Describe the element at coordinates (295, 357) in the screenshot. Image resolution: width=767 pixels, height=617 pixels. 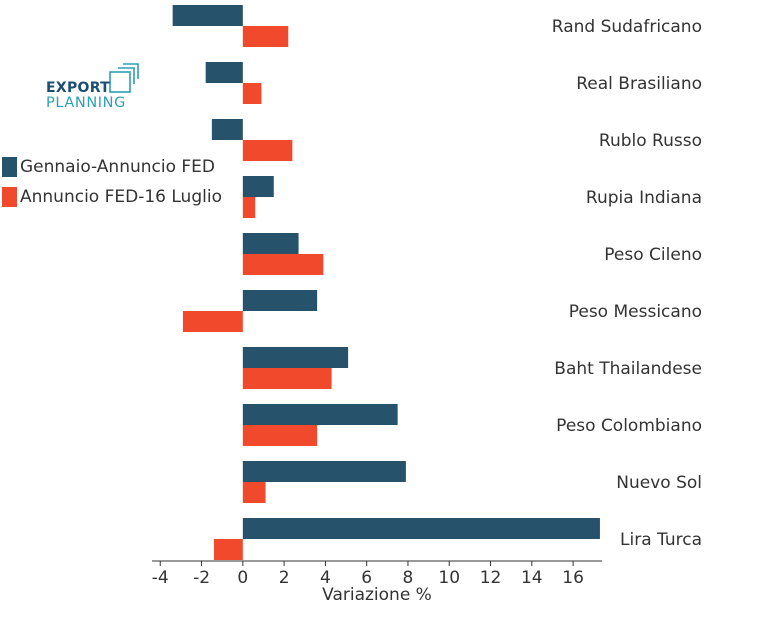
I see `bar-series-1-baht-thailandese` at that location.